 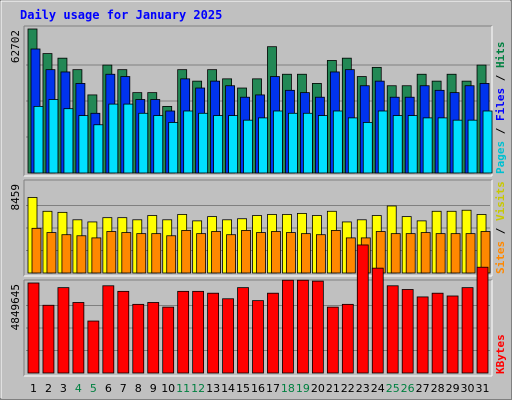 I want to click on x-tick-label-day-26: 26, so click(x=408, y=388).